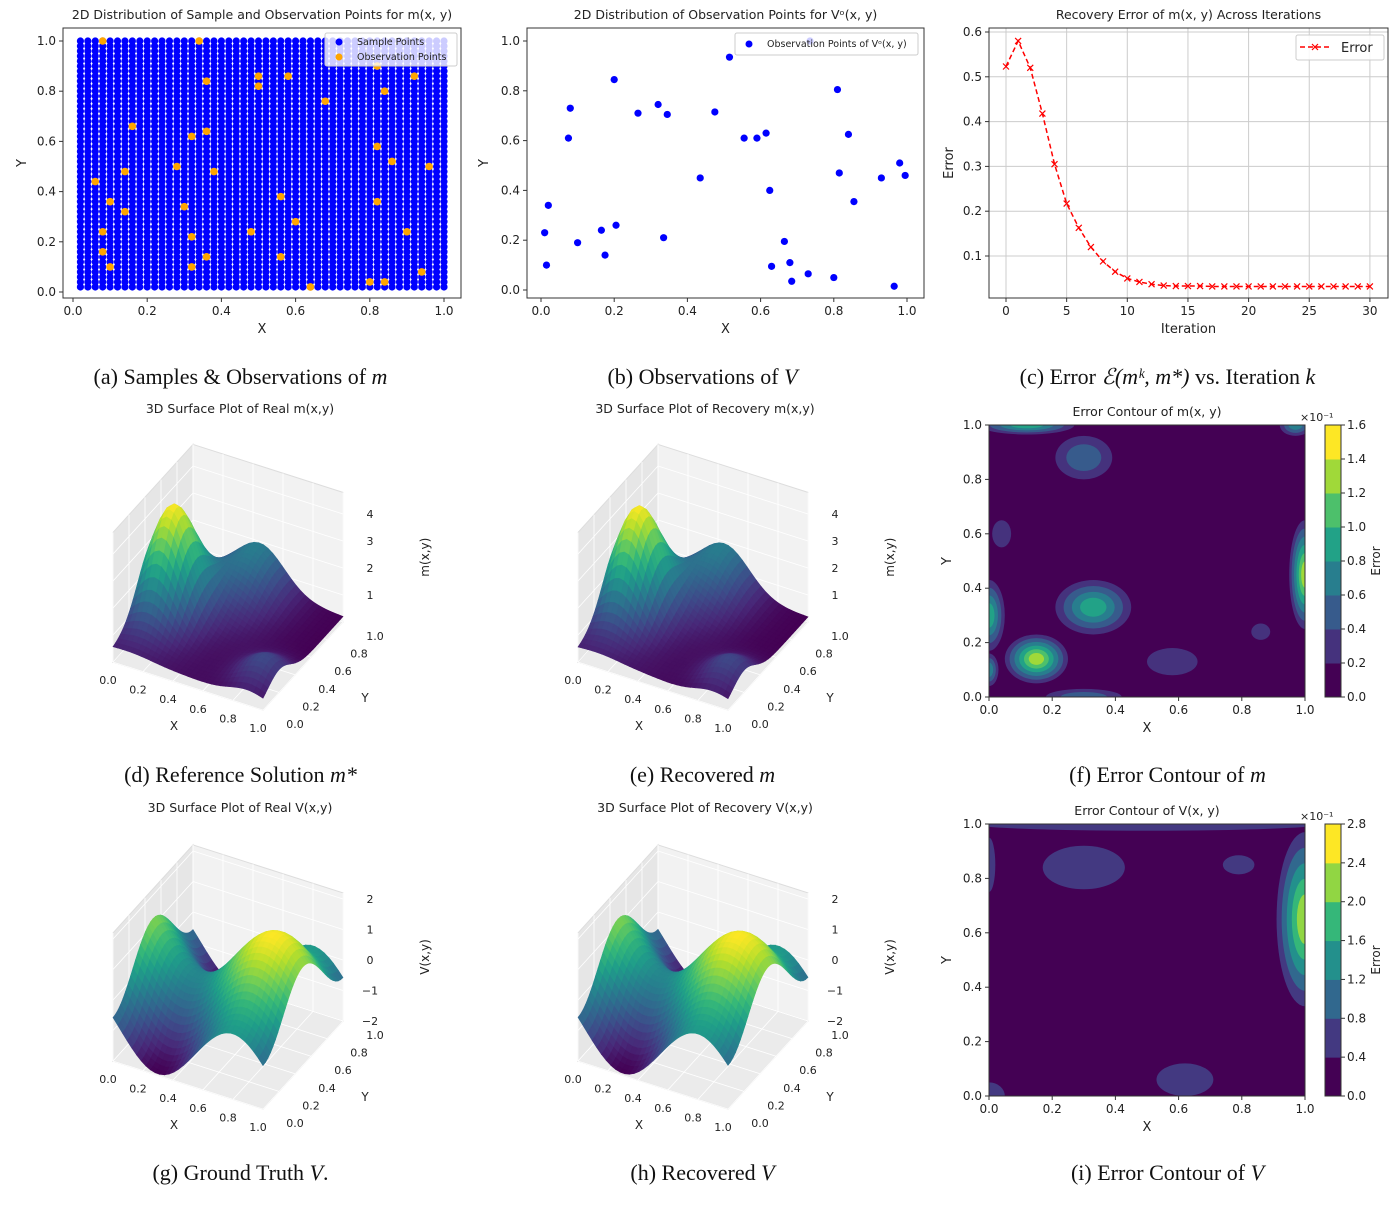 This screenshot has height=1224, width=1397. Describe the element at coordinates (614, 311) in the screenshot. I see `x-tick-label: 0.2` at that location.